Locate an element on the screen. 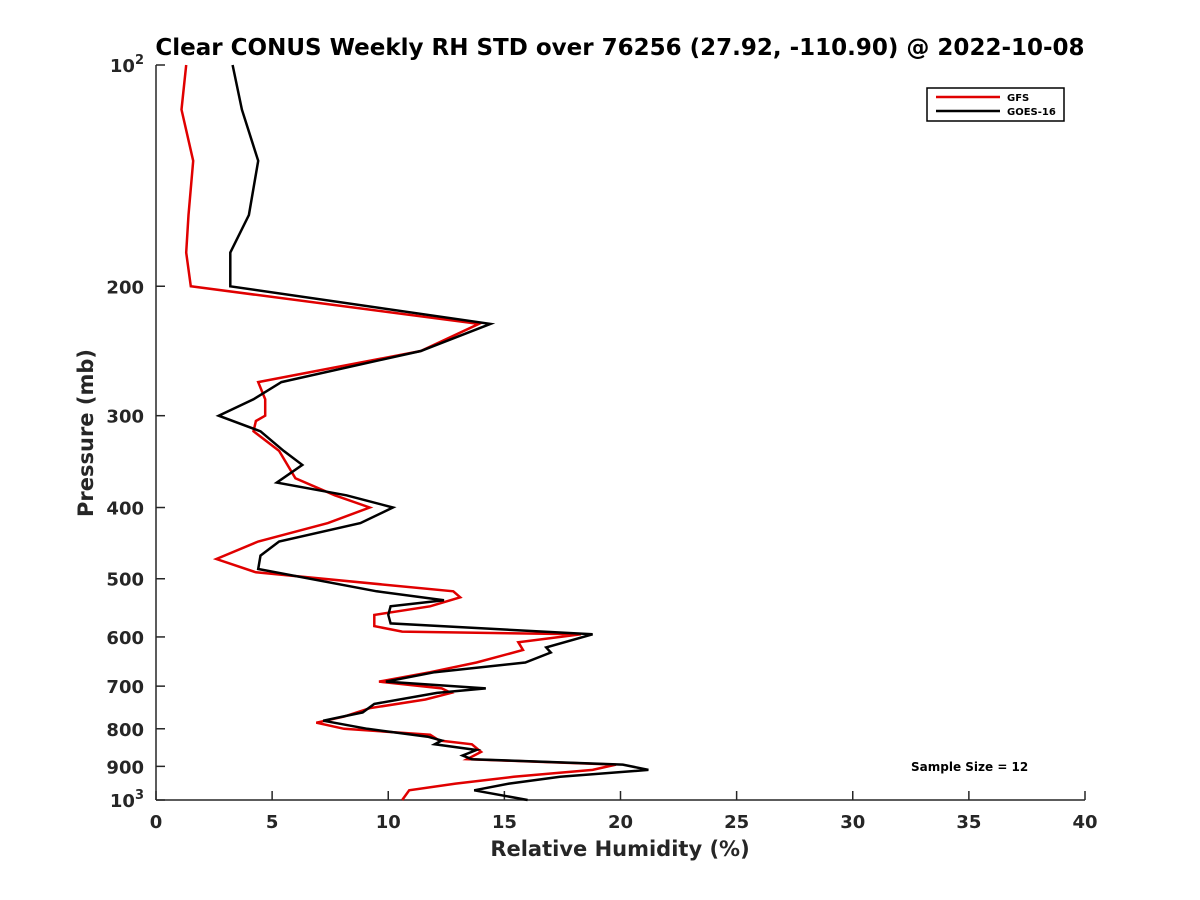  x-tick-label: 25 is located at coordinates (736, 822).